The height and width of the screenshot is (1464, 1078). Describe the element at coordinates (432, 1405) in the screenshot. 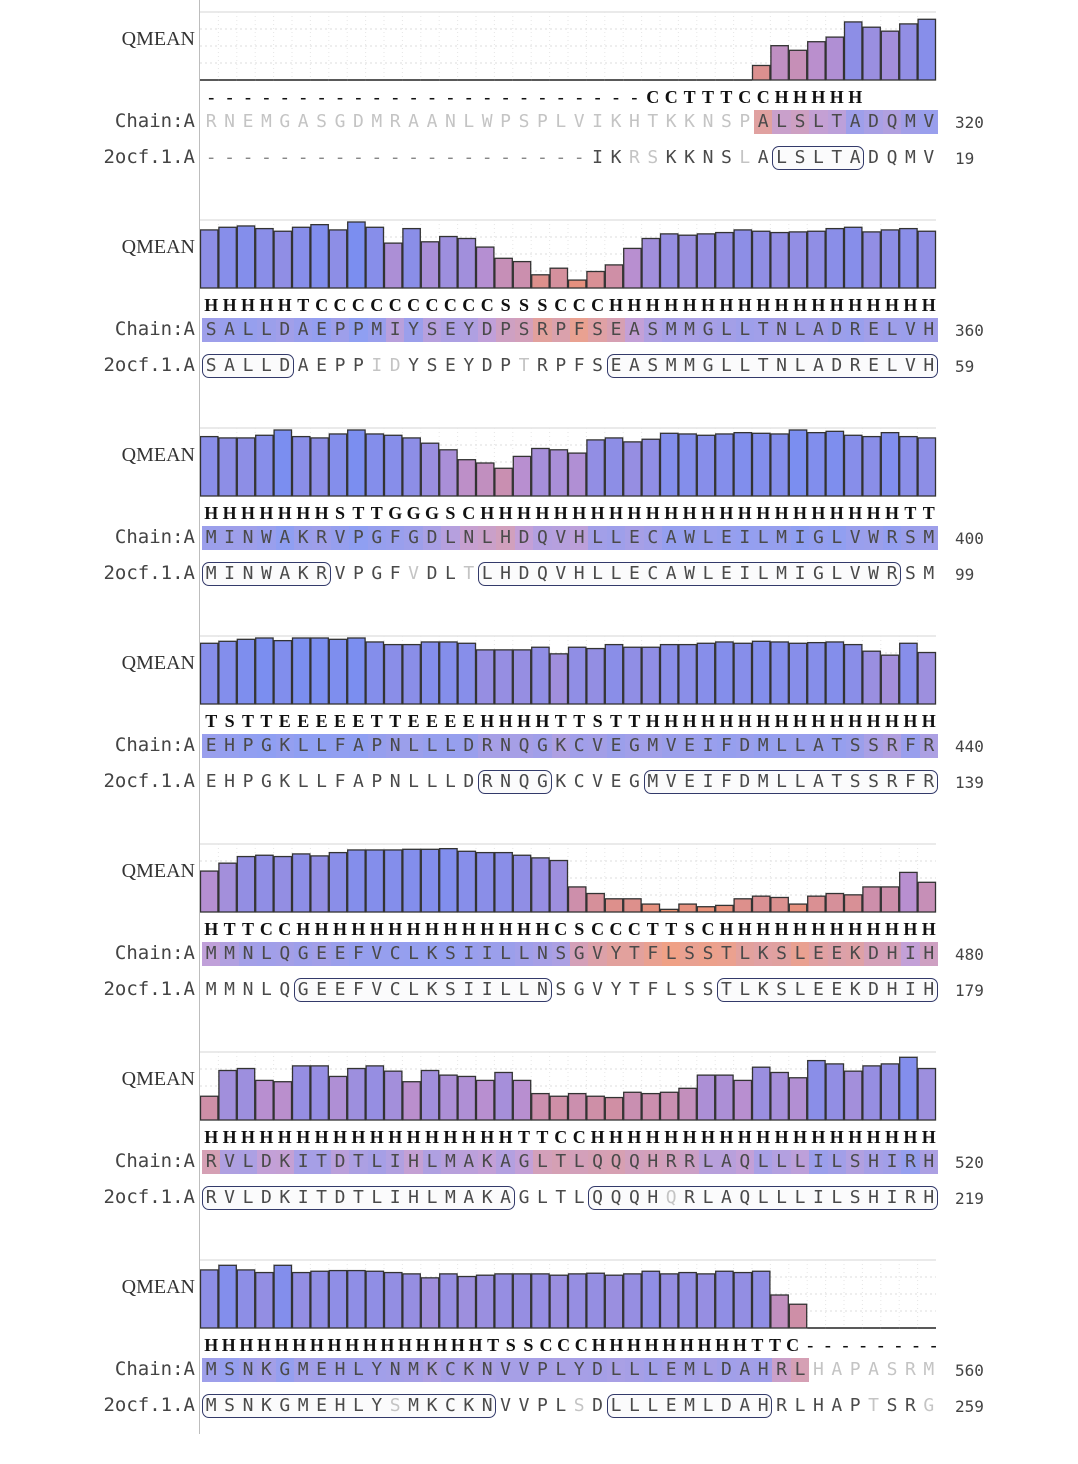

I see `template-residue: K` at that location.